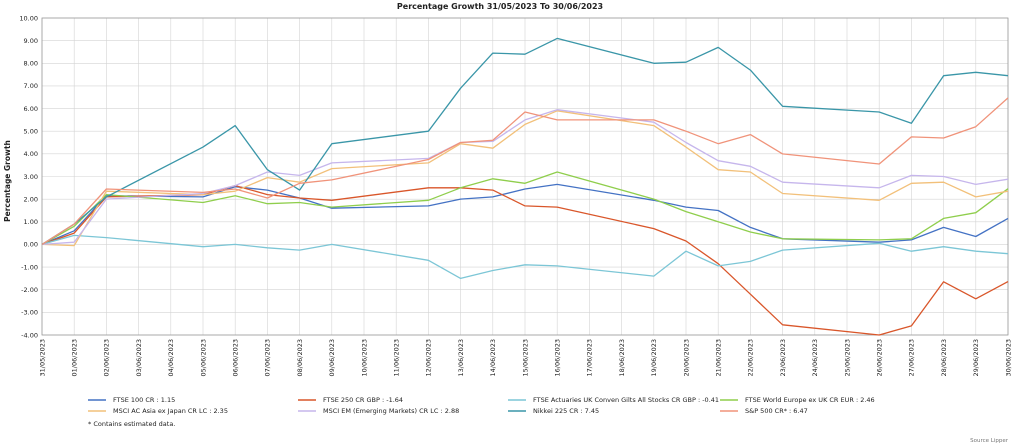 The height and width of the screenshot is (447, 1024). I want to click on legend-entry: MSCI AC Asia ex Japan CR LC : 2.35, so click(170, 411).